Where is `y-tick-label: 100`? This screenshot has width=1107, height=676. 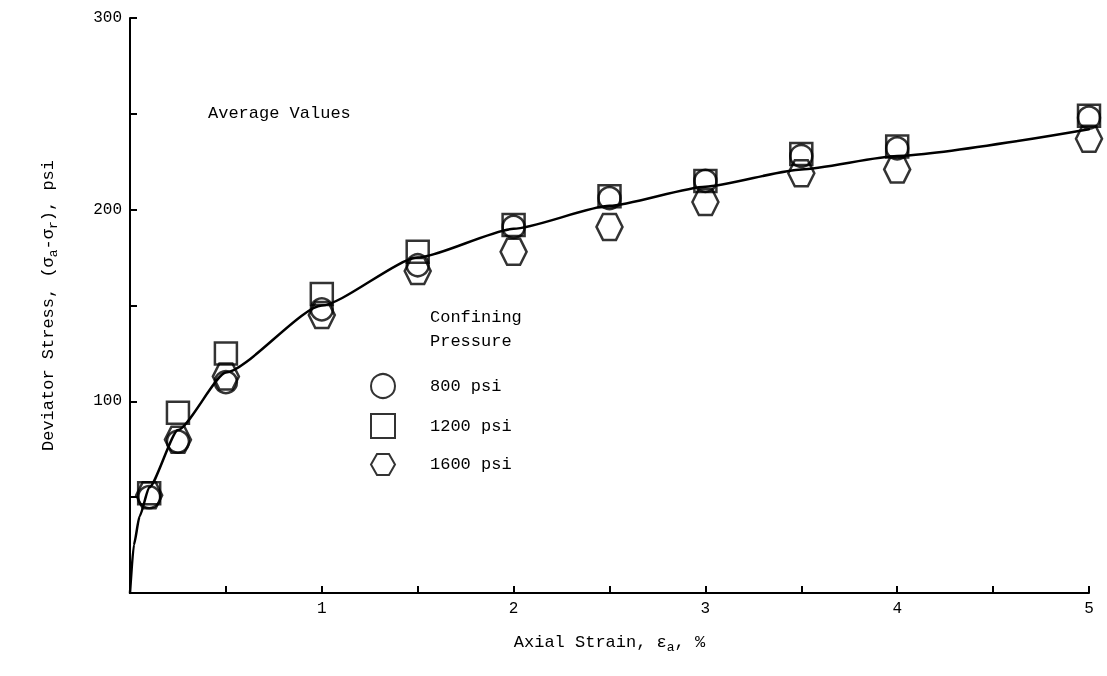
y-tick-label: 100 is located at coordinates (107, 401).